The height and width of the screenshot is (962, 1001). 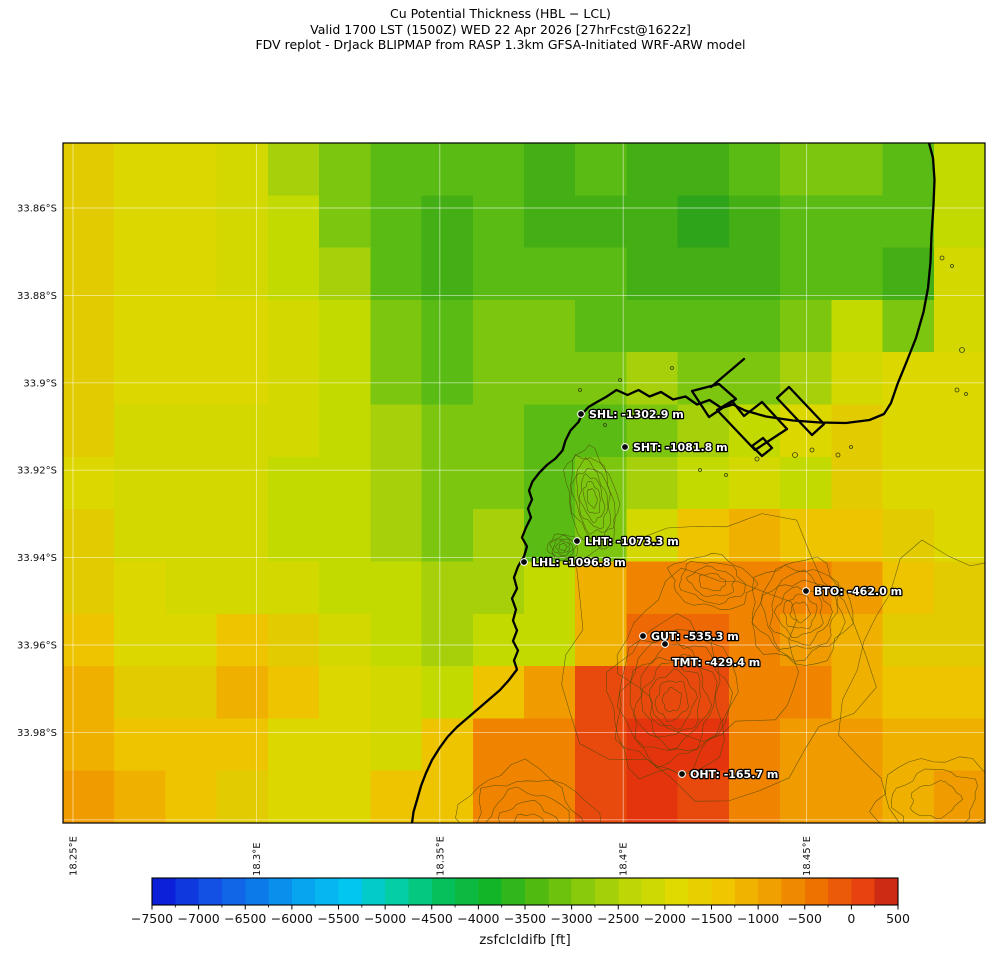 I want to click on y-tick-label: 33.98°S, so click(x=37, y=733).